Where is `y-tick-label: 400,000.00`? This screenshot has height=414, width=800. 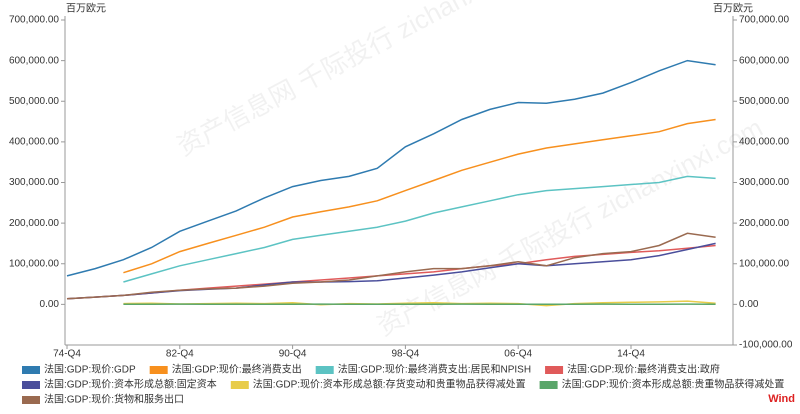 y-tick-label: 400,000.00 is located at coordinates (34, 142).